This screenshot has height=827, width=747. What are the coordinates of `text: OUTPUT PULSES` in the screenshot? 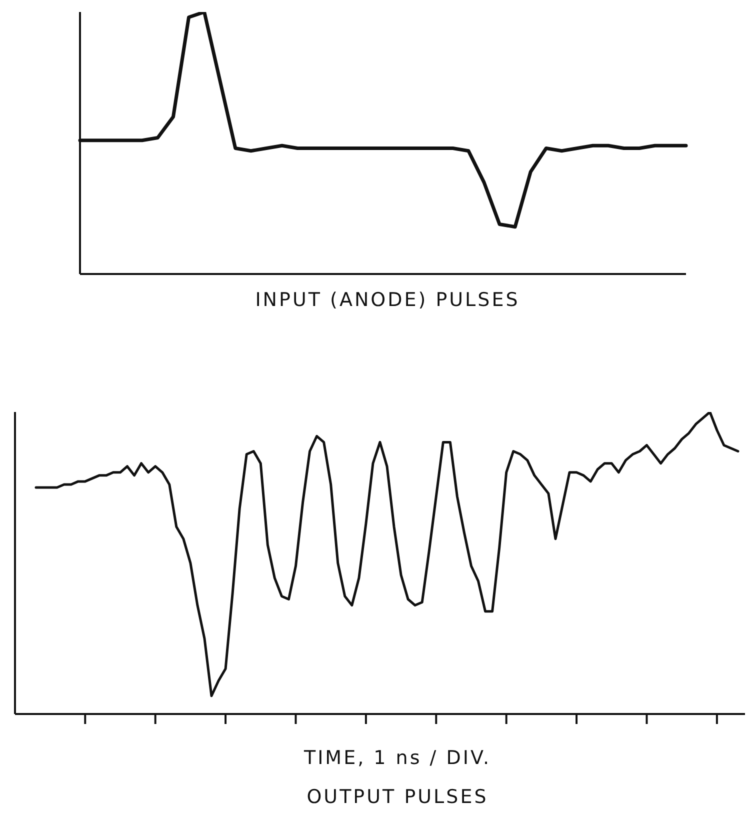 It's located at (398, 797).